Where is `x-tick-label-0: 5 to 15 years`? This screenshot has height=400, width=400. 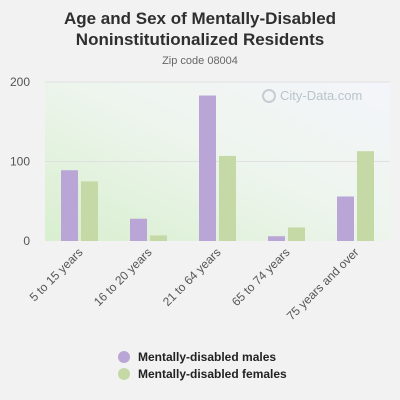 x-tick-label-0: 5 to 15 years is located at coordinates (56, 274).